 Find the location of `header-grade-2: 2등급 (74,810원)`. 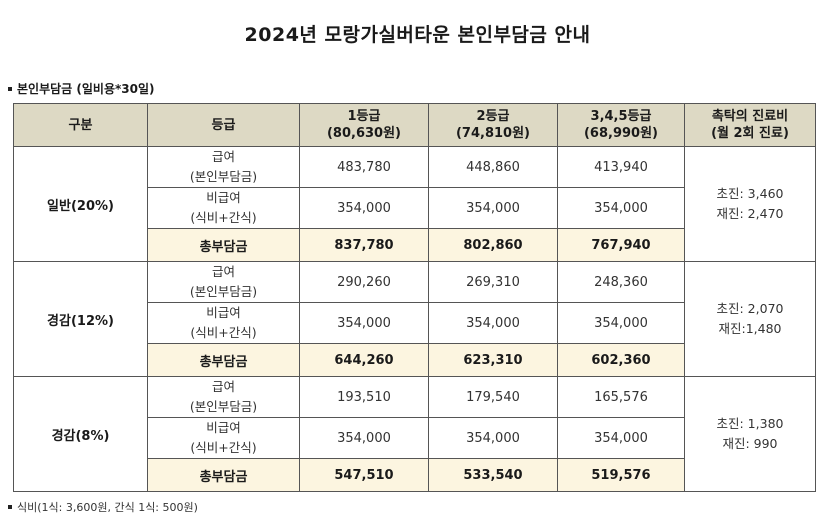

header-grade-2: 2등급 (74,810원) is located at coordinates (493, 125).